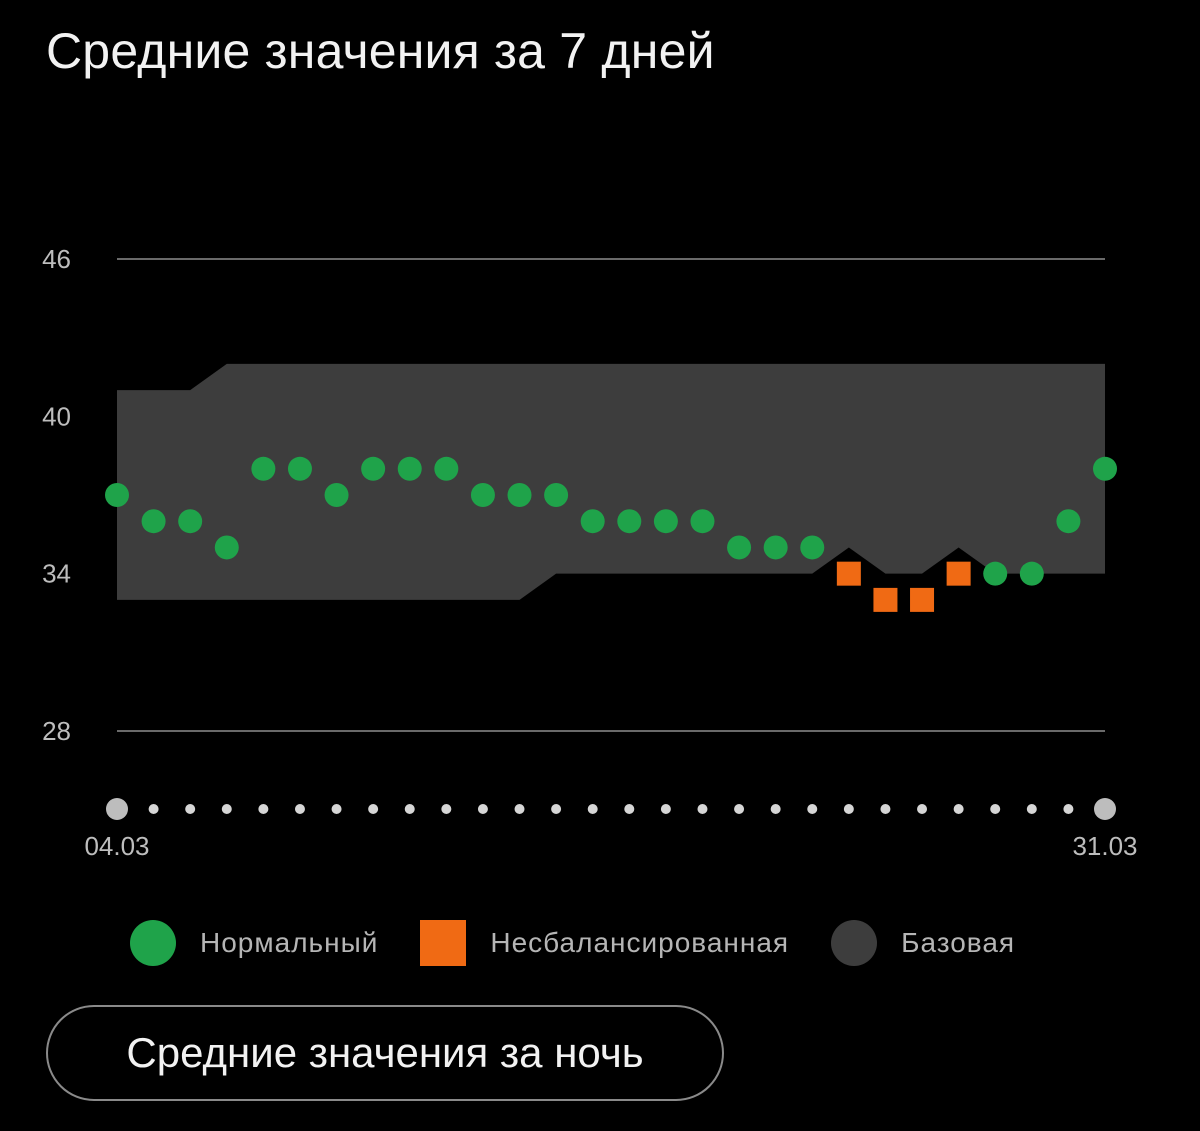 The image size is (1200, 1131). I want to click on page-title: Средние значения за 7 дней, so click(380, 51).